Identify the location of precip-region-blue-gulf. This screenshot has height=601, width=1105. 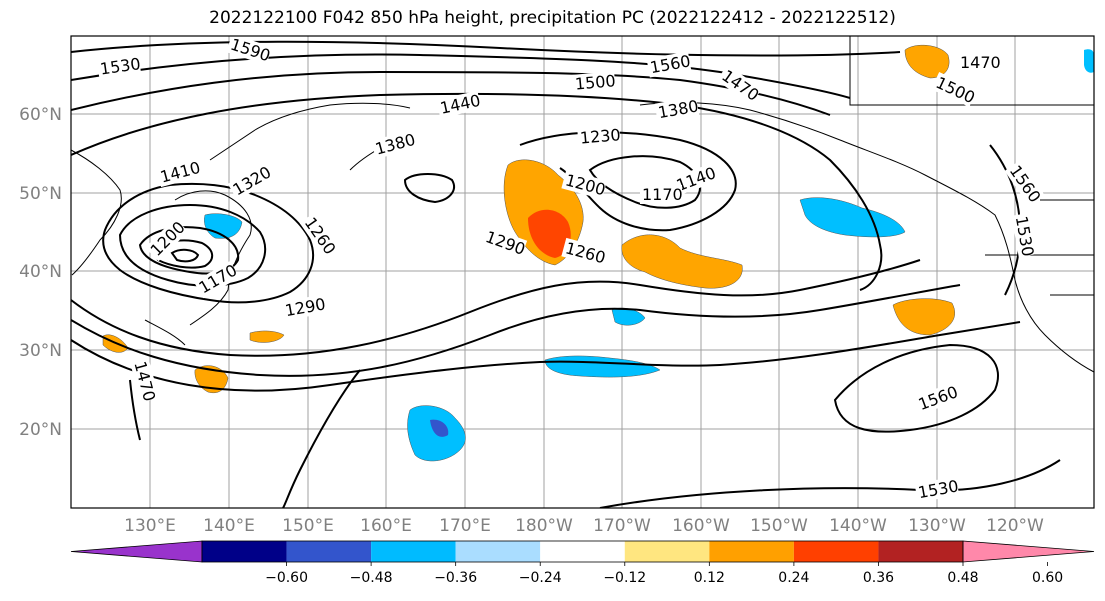
(852, 217).